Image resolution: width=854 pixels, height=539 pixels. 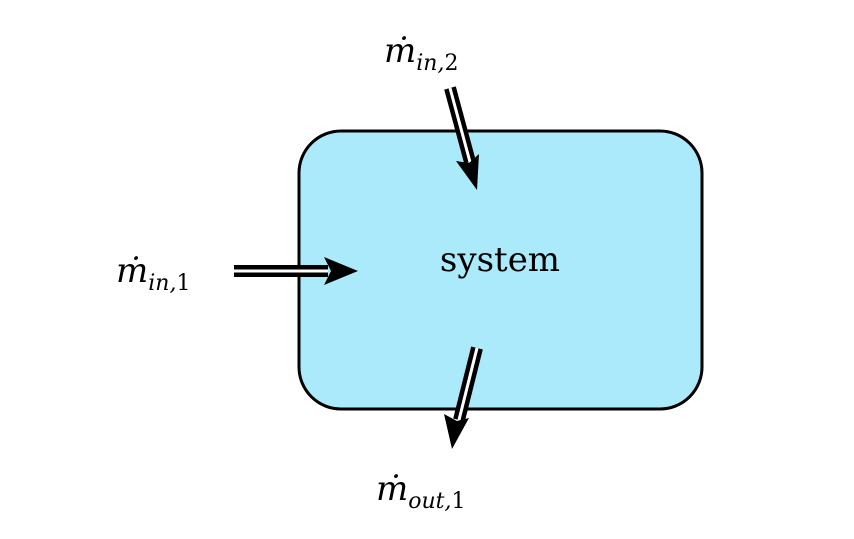 What do you see at coordinates (429, 501) in the screenshot?
I see `outflow-1-subscript: out,` at bounding box center [429, 501].